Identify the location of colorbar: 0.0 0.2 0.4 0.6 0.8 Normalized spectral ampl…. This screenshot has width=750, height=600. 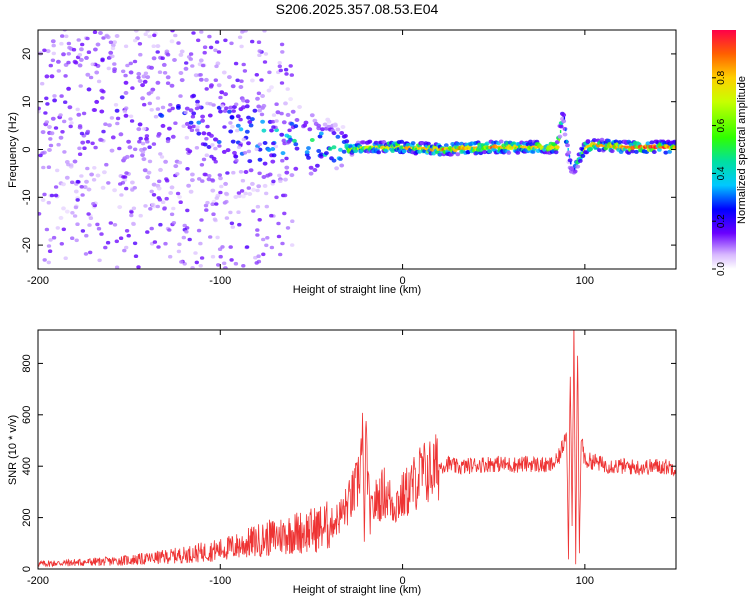
(730, 153).